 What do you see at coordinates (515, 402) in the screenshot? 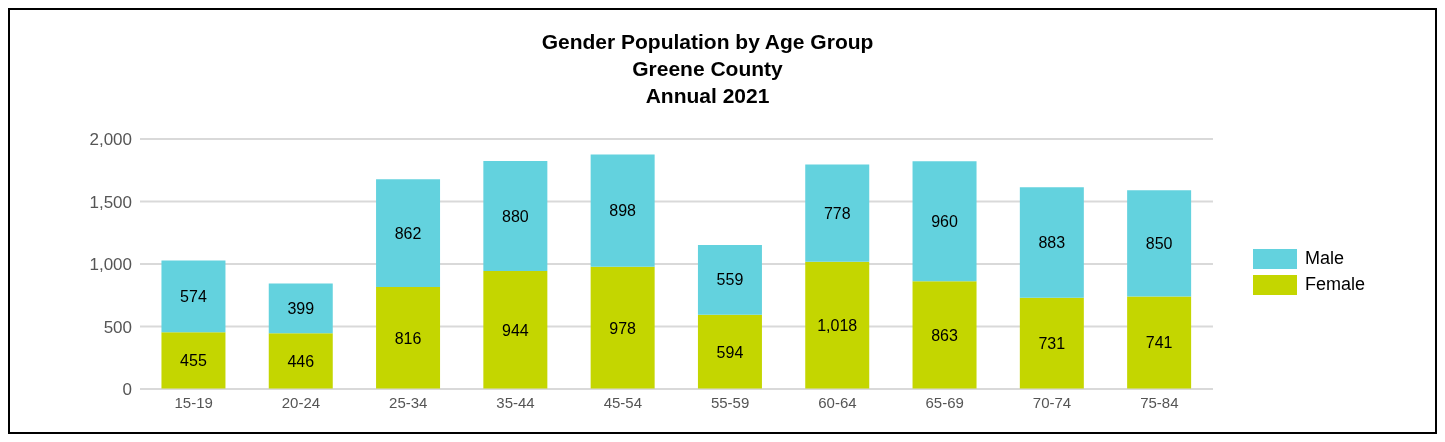
I see `x-tick-label: 35-44` at bounding box center [515, 402].